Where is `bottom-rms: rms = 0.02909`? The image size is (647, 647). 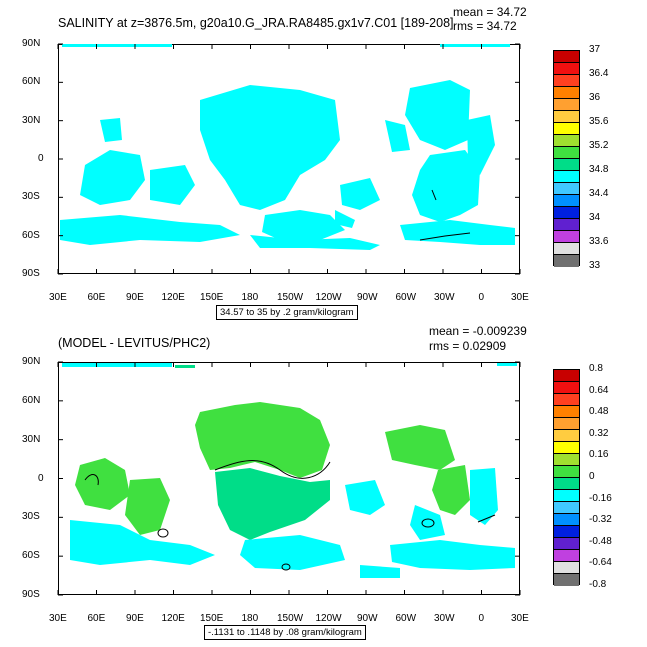 bottom-rms: rms = 0.02909 is located at coordinates (468, 346).